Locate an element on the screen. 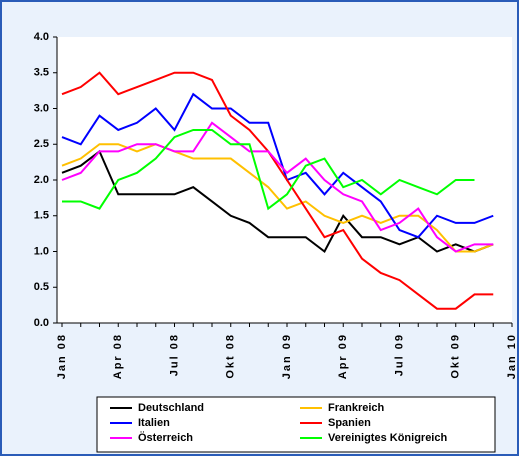 The height and width of the screenshot is (462, 520). y-tick-label: 3.0 is located at coordinates (41, 108).